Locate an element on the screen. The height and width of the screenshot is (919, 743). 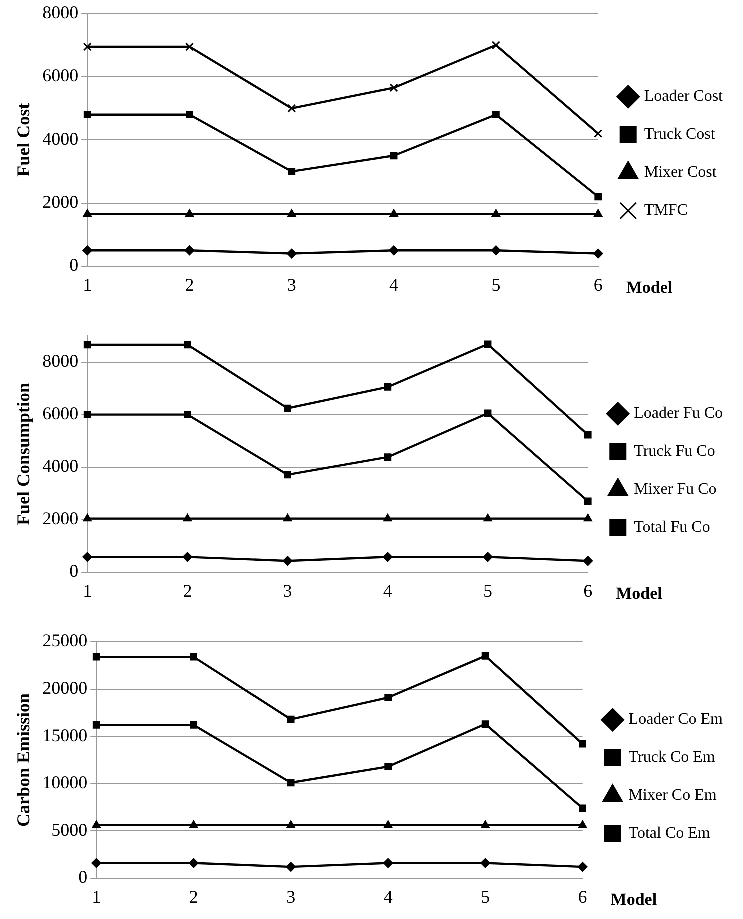
legend-label: Loader Co Em is located at coordinates (676, 719).